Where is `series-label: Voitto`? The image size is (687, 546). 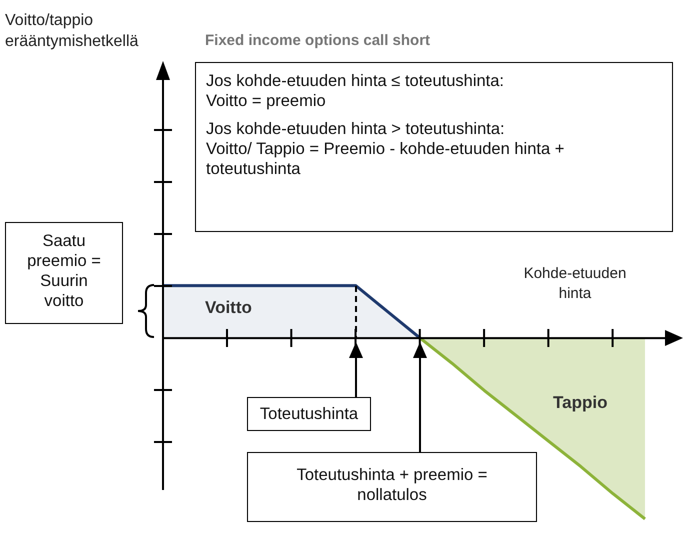
series-label: Voitto is located at coordinates (228, 308).